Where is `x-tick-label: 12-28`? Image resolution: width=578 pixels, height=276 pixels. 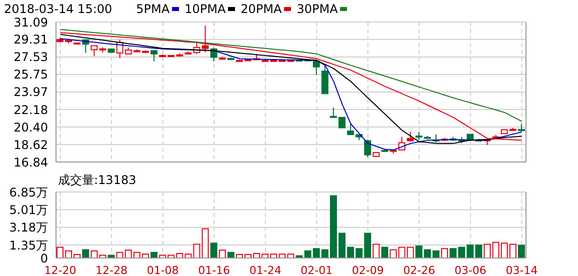
x-tick-label: 12-28 is located at coordinates (112, 270).